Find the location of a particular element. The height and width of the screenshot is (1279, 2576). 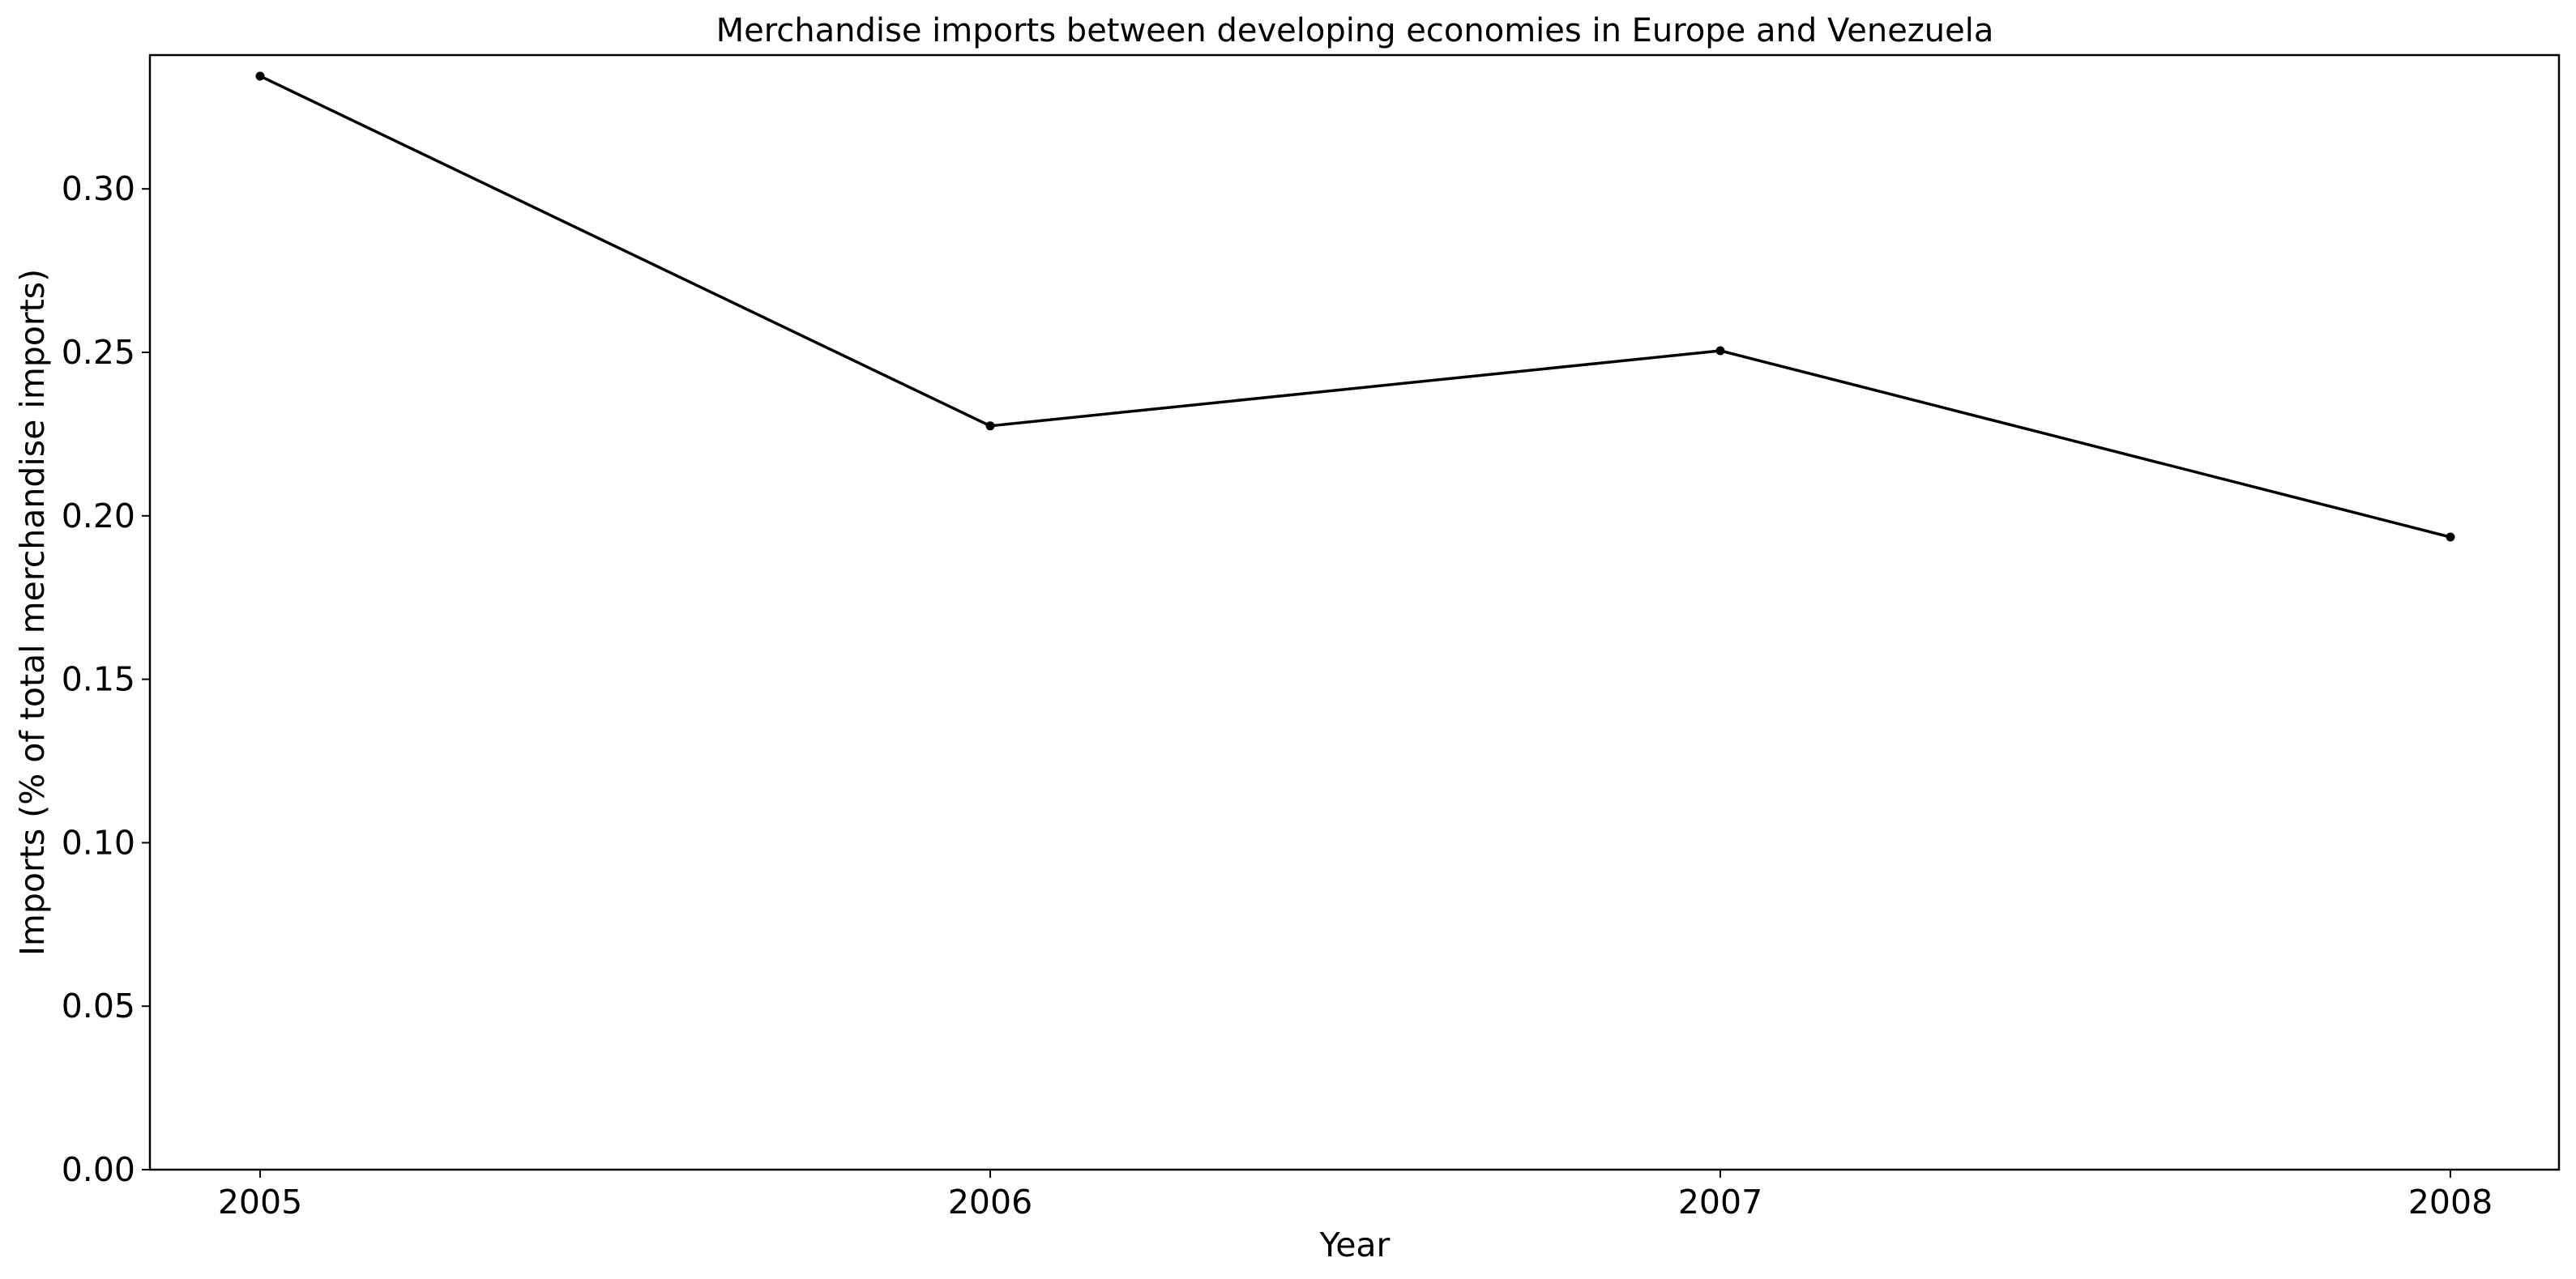

y-tick-label: 0.10 is located at coordinates (98, 842).